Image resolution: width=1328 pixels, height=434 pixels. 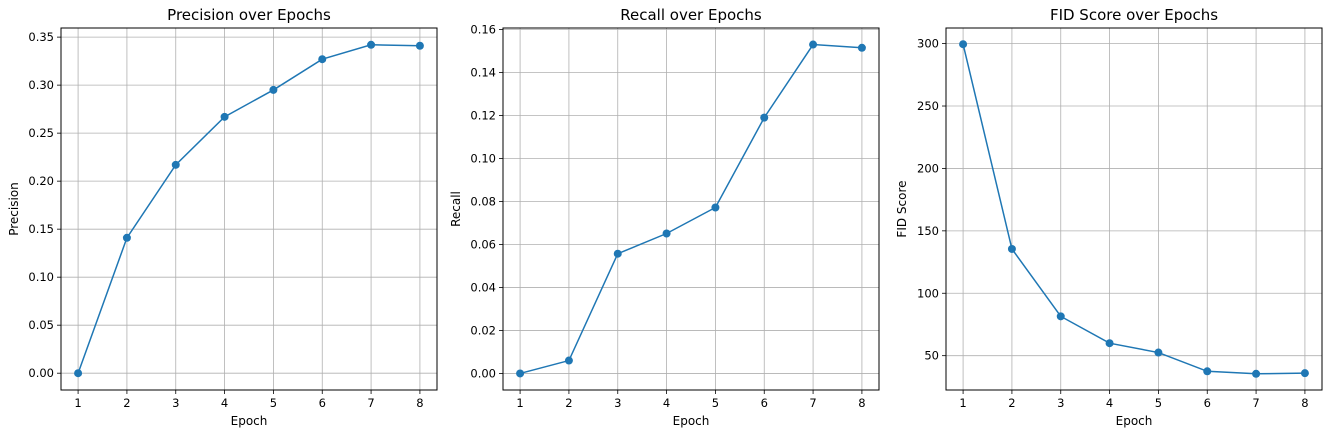 What do you see at coordinates (928, 293) in the screenshot?
I see `y-tick-label: 100` at bounding box center [928, 293].